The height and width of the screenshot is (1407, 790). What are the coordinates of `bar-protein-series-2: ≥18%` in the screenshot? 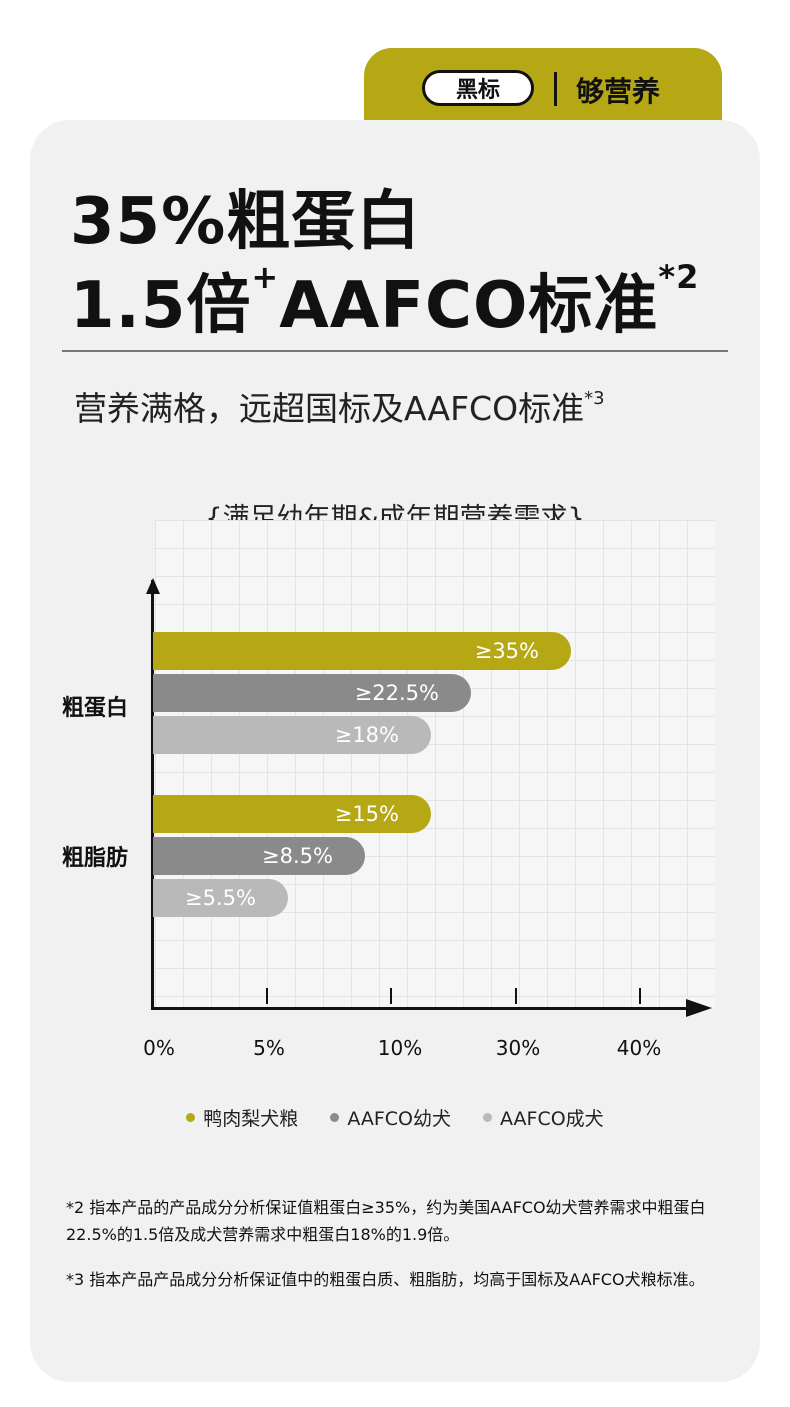 It's located at (292, 735).